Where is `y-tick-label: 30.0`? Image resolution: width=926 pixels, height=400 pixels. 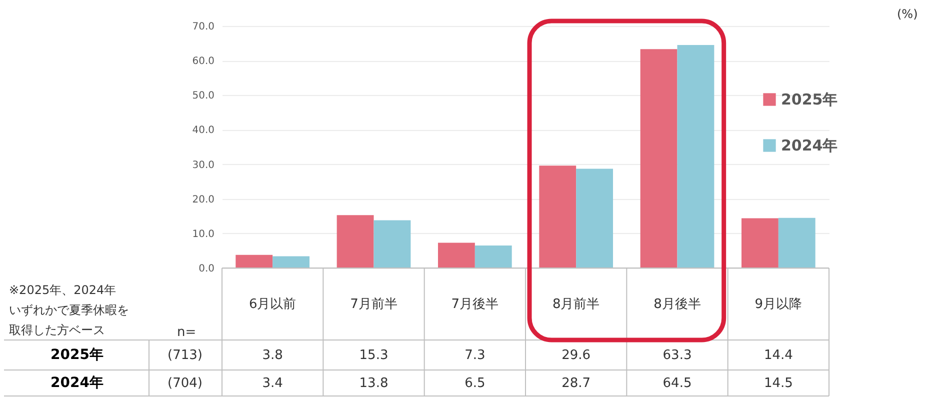 y-tick-label: 30.0 is located at coordinates (203, 165).